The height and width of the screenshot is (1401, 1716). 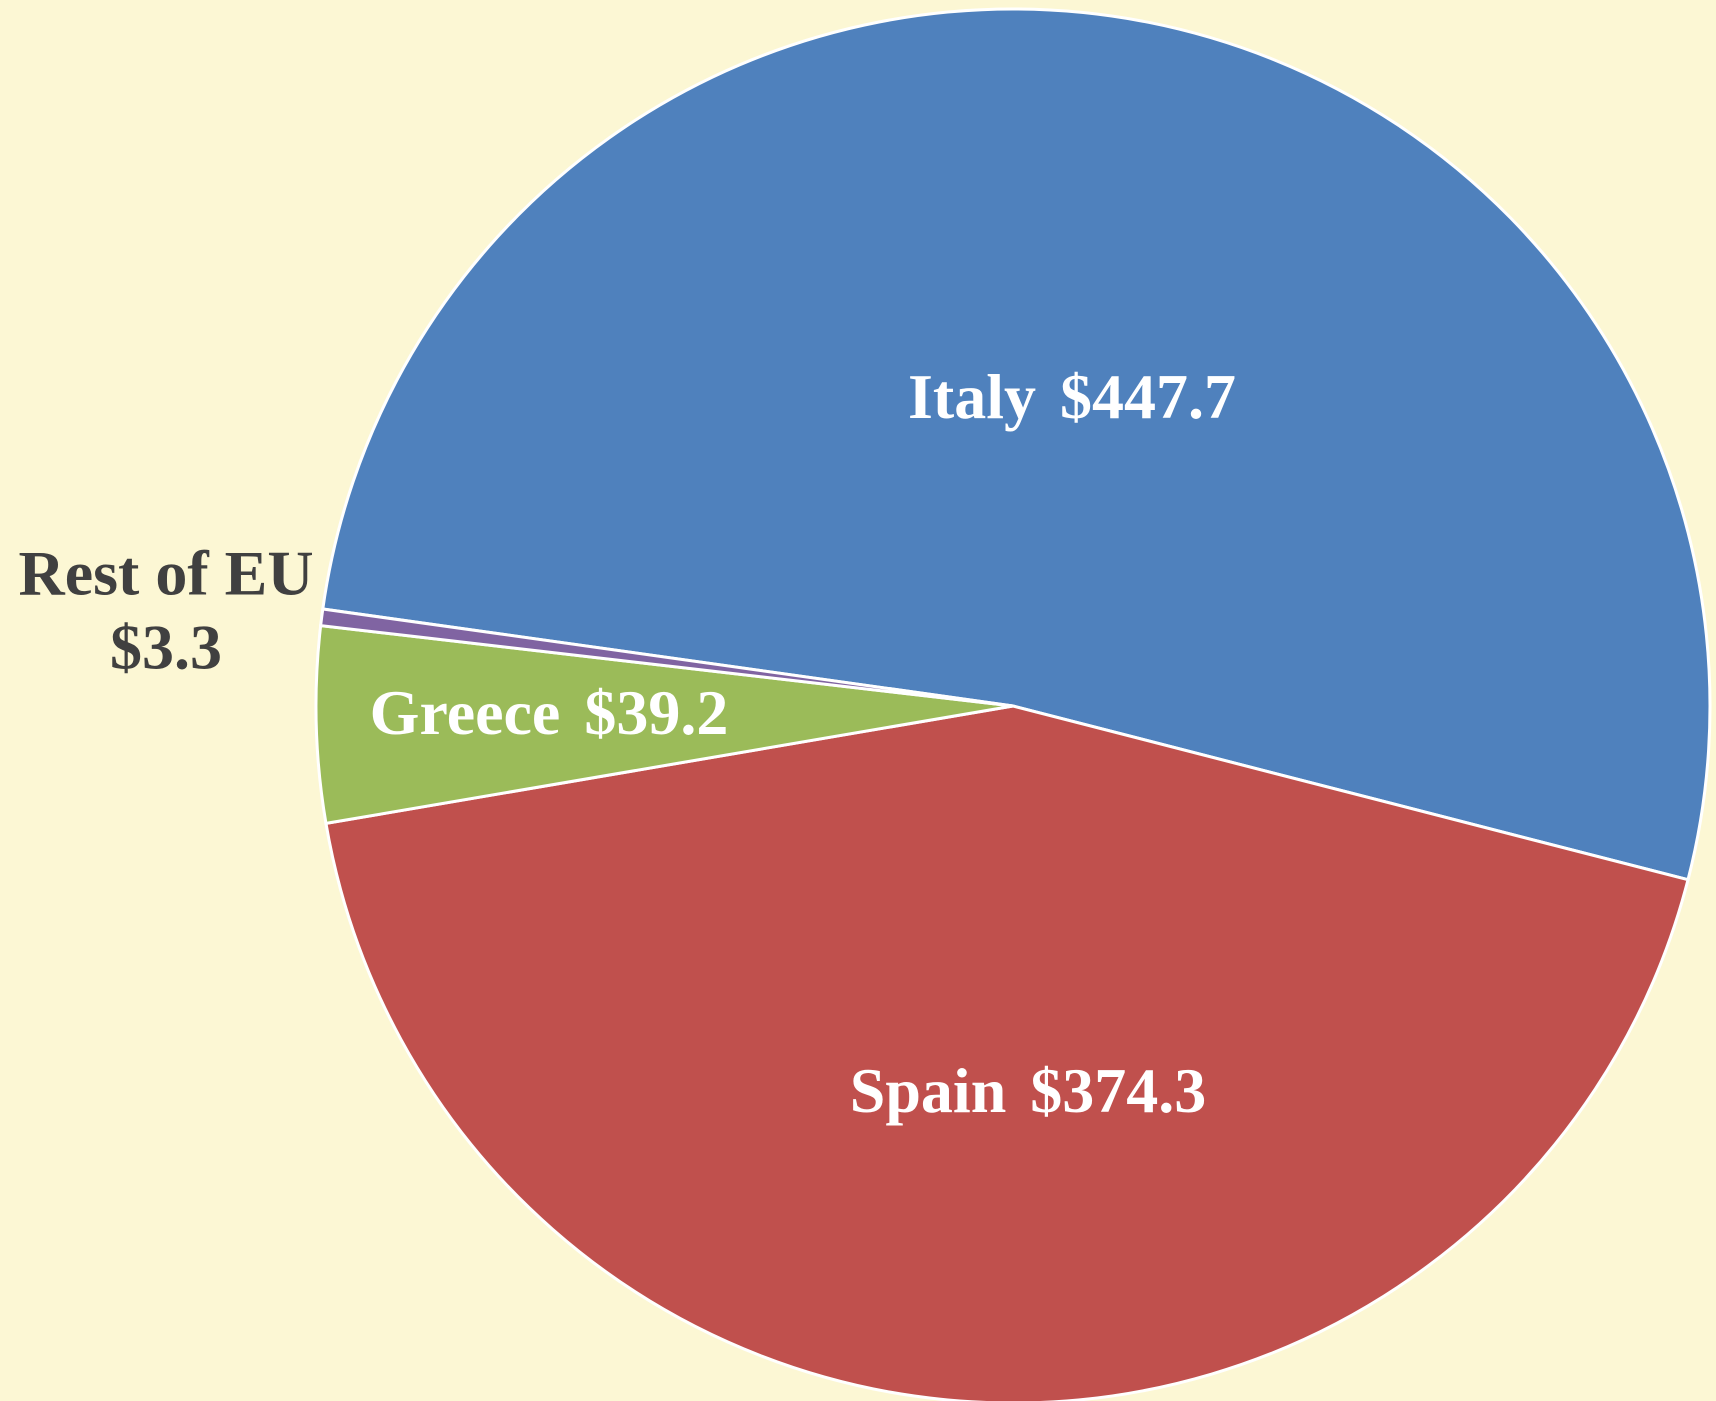 What do you see at coordinates (166, 647) in the screenshot?
I see `value-label: $3.3` at bounding box center [166, 647].